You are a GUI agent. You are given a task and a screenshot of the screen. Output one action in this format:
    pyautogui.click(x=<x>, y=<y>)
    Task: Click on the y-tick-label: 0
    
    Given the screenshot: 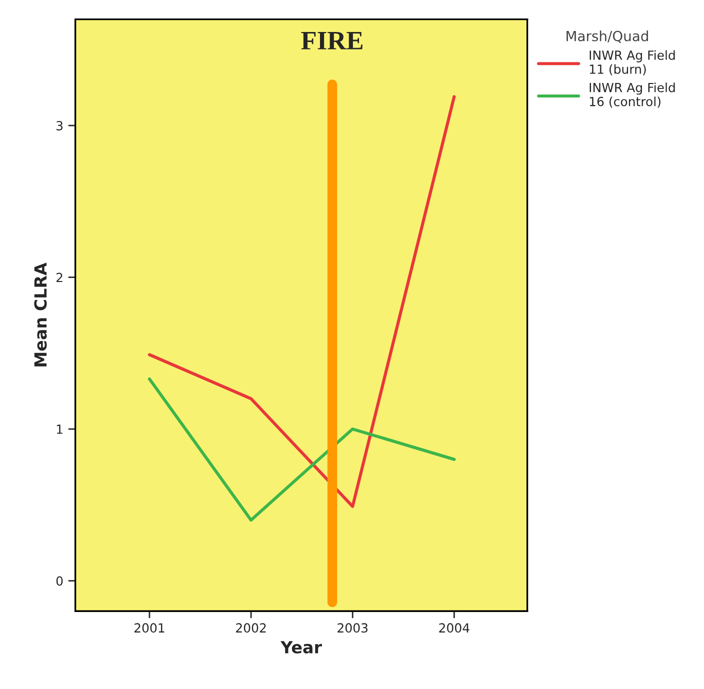 What is the action you would take?
    pyautogui.click(x=59, y=581)
    